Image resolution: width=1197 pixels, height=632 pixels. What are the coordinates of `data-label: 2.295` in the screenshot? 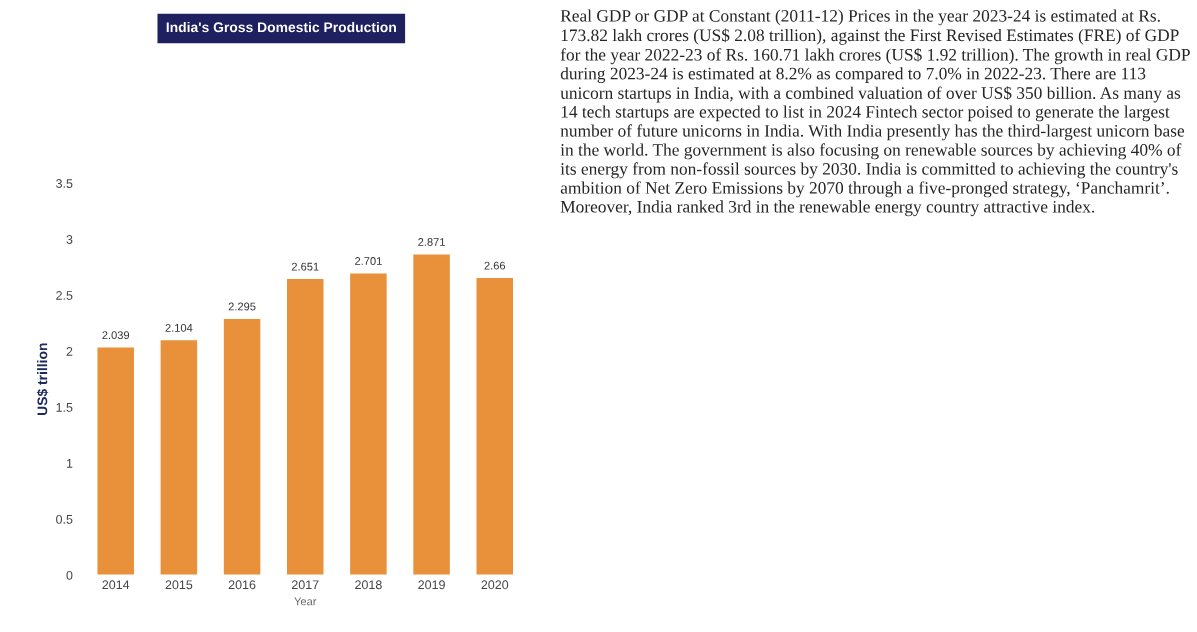 It's located at (242, 306).